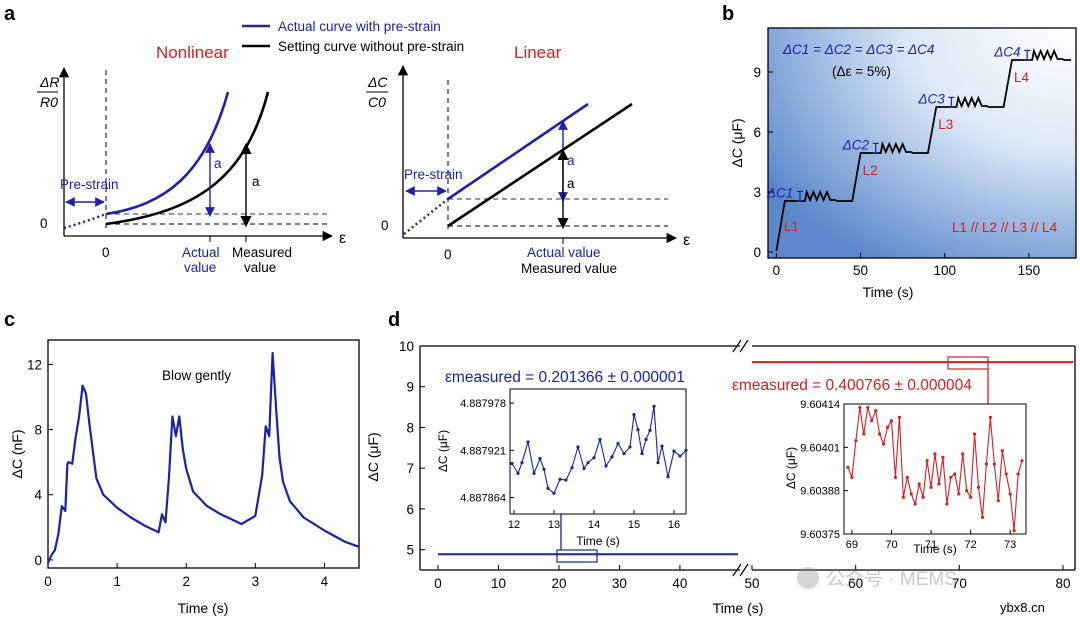 This screenshot has height=622, width=1080. What do you see at coordinates (852, 385) in the screenshot?
I see `epsilon-measured-red: εmeasured = 0.400766 ± 0.000004` at bounding box center [852, 385].